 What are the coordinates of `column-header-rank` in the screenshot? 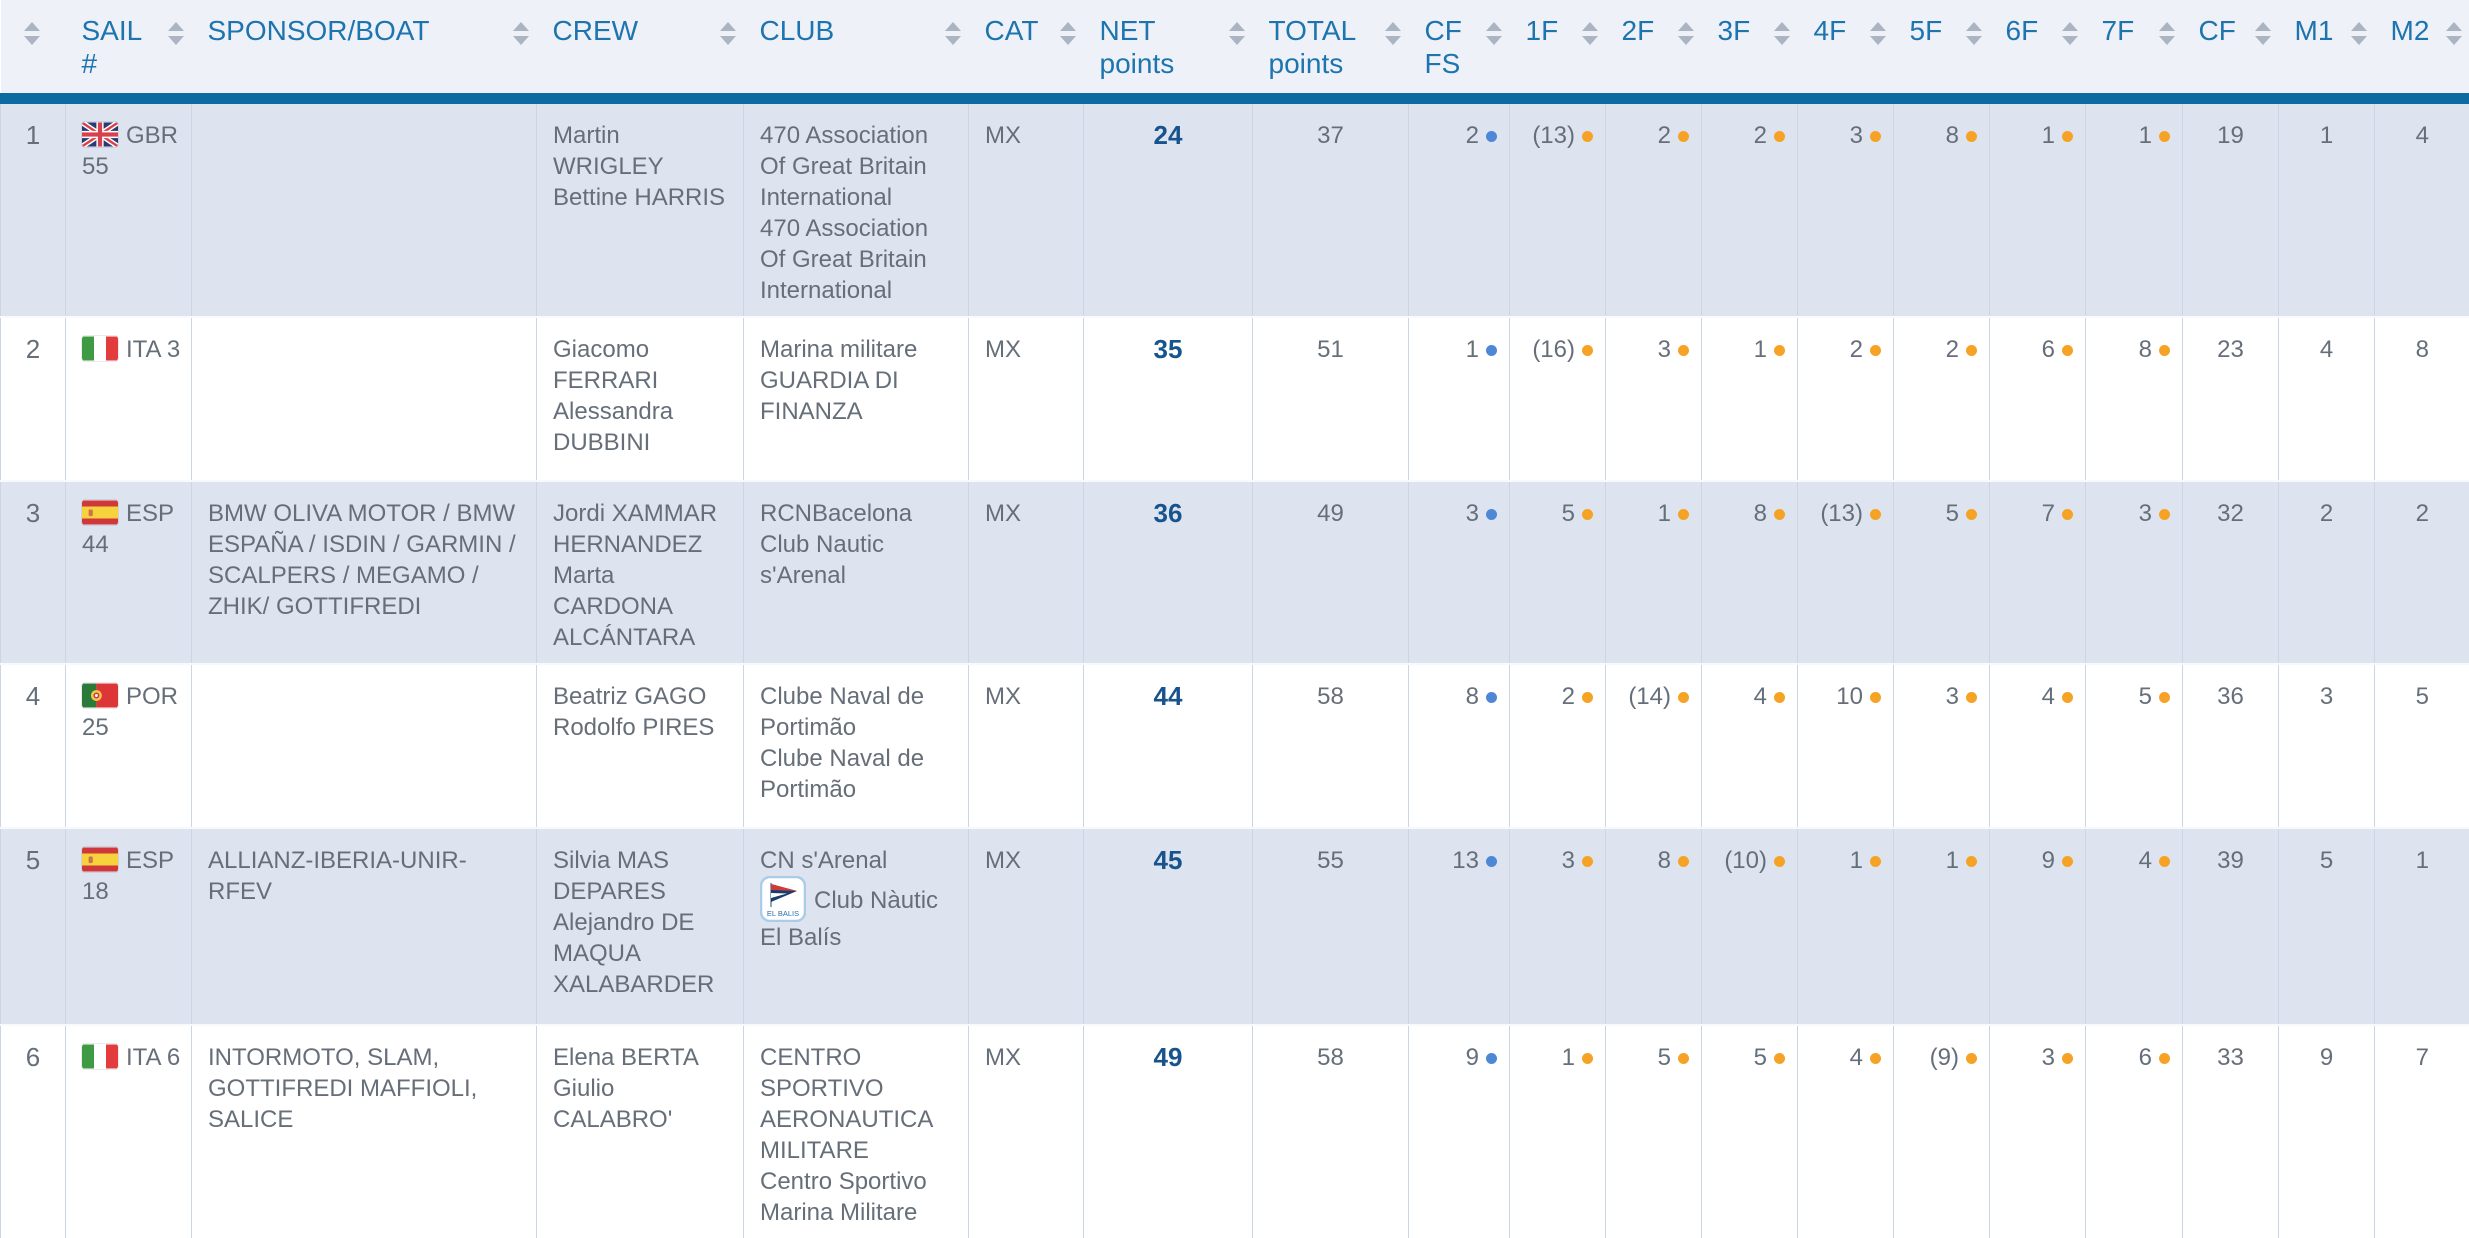 It's located at (33, 49).